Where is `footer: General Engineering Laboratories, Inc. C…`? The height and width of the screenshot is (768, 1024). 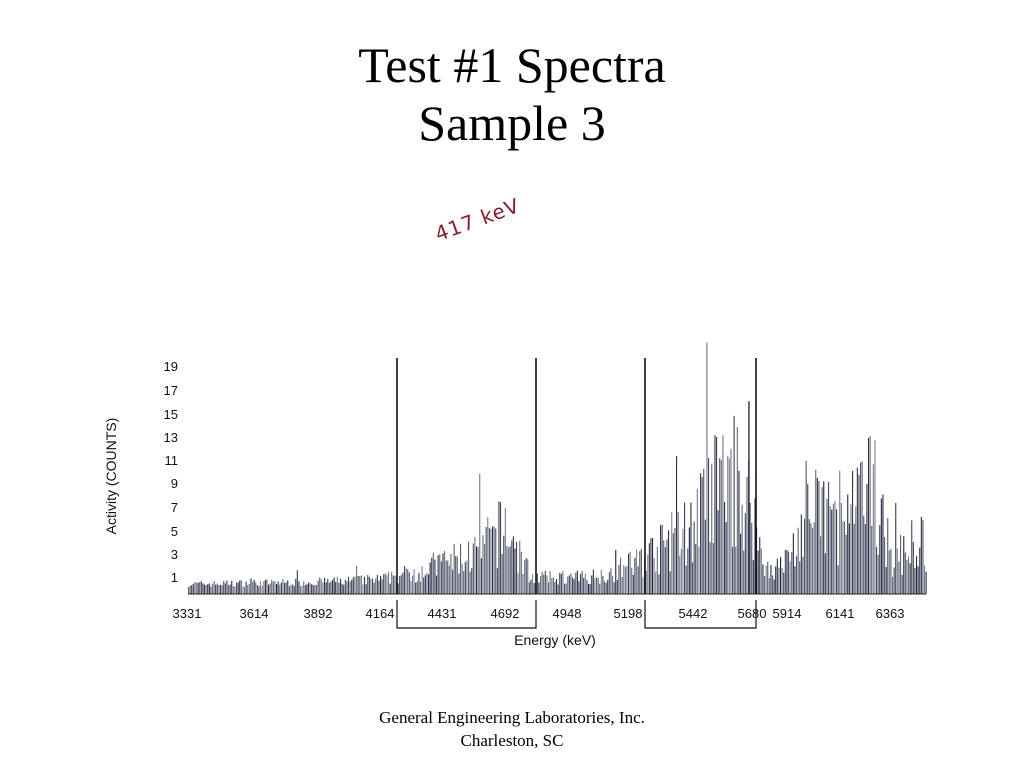
footer: General Engineering Laboratories, Inc. C… is located at coordinates (512, 729).